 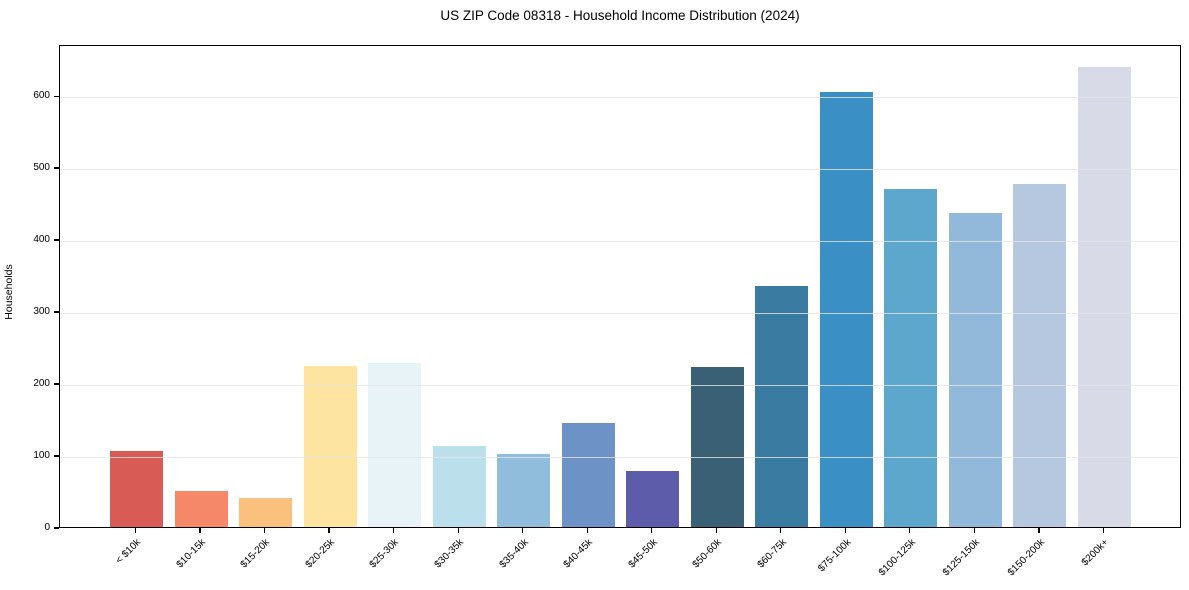 What do you see at coordinates (961, 558) in the screenshot?
I see `x-tick-label: $125-150k` at bounding box center [961, 558].